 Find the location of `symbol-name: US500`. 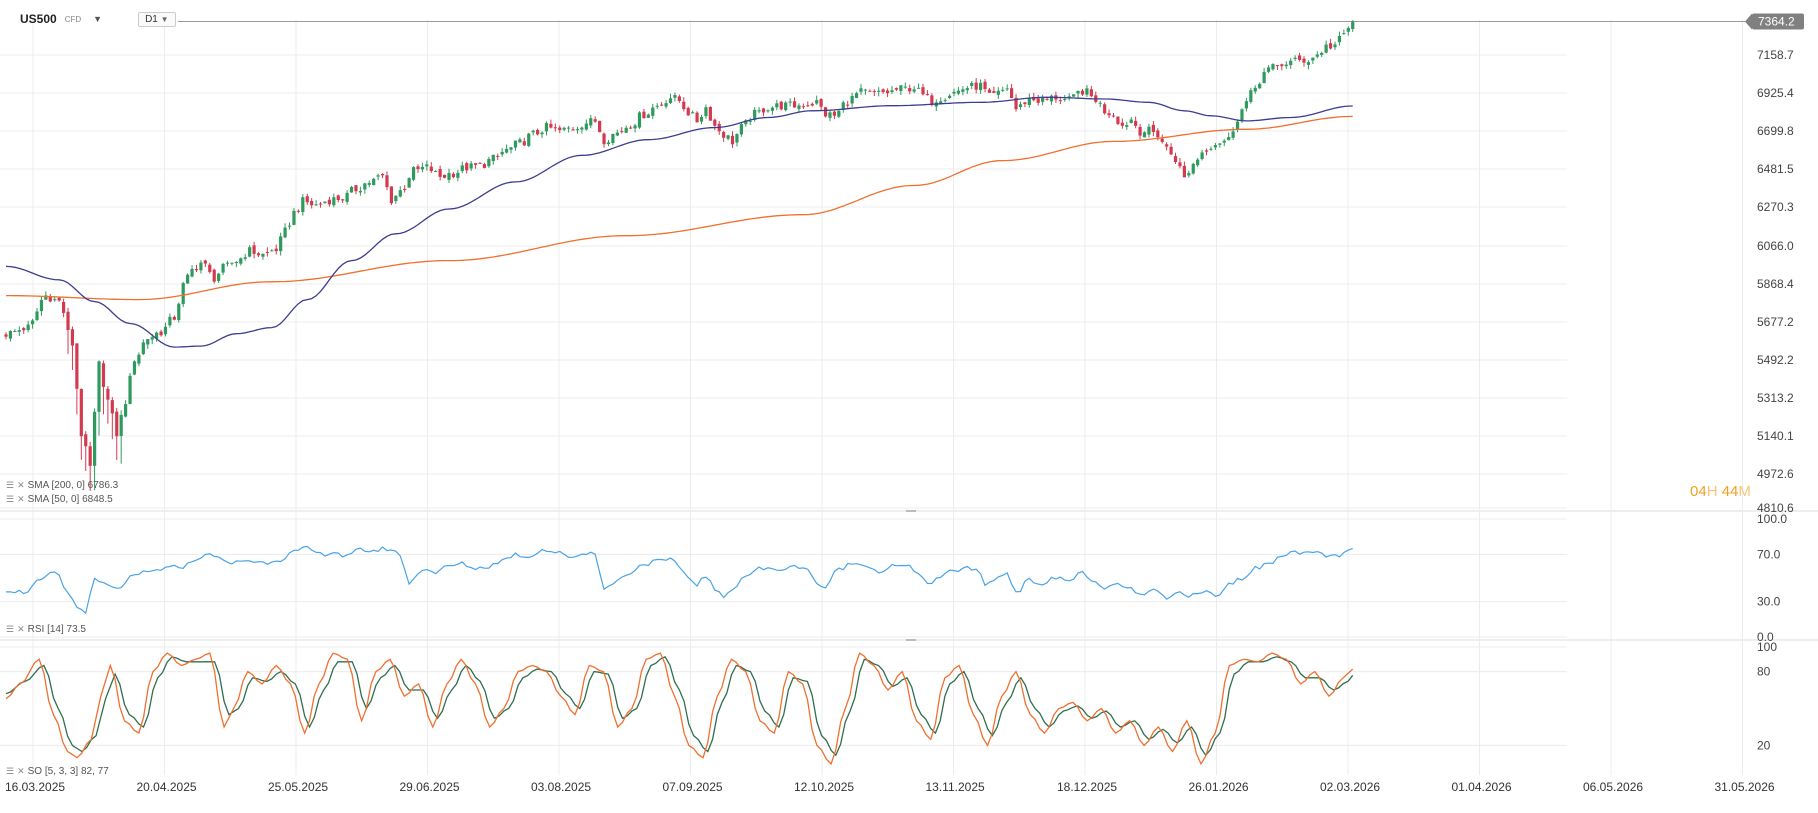

symbol-name: US500 is located at coordinates (38, 19).